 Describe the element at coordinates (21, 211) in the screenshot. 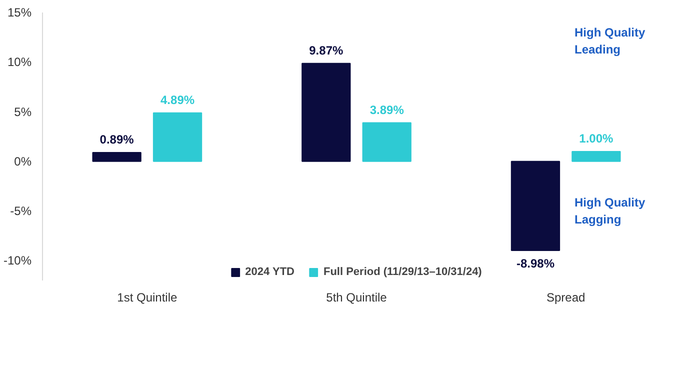

I see `y-tick-label: -5%` at that location.